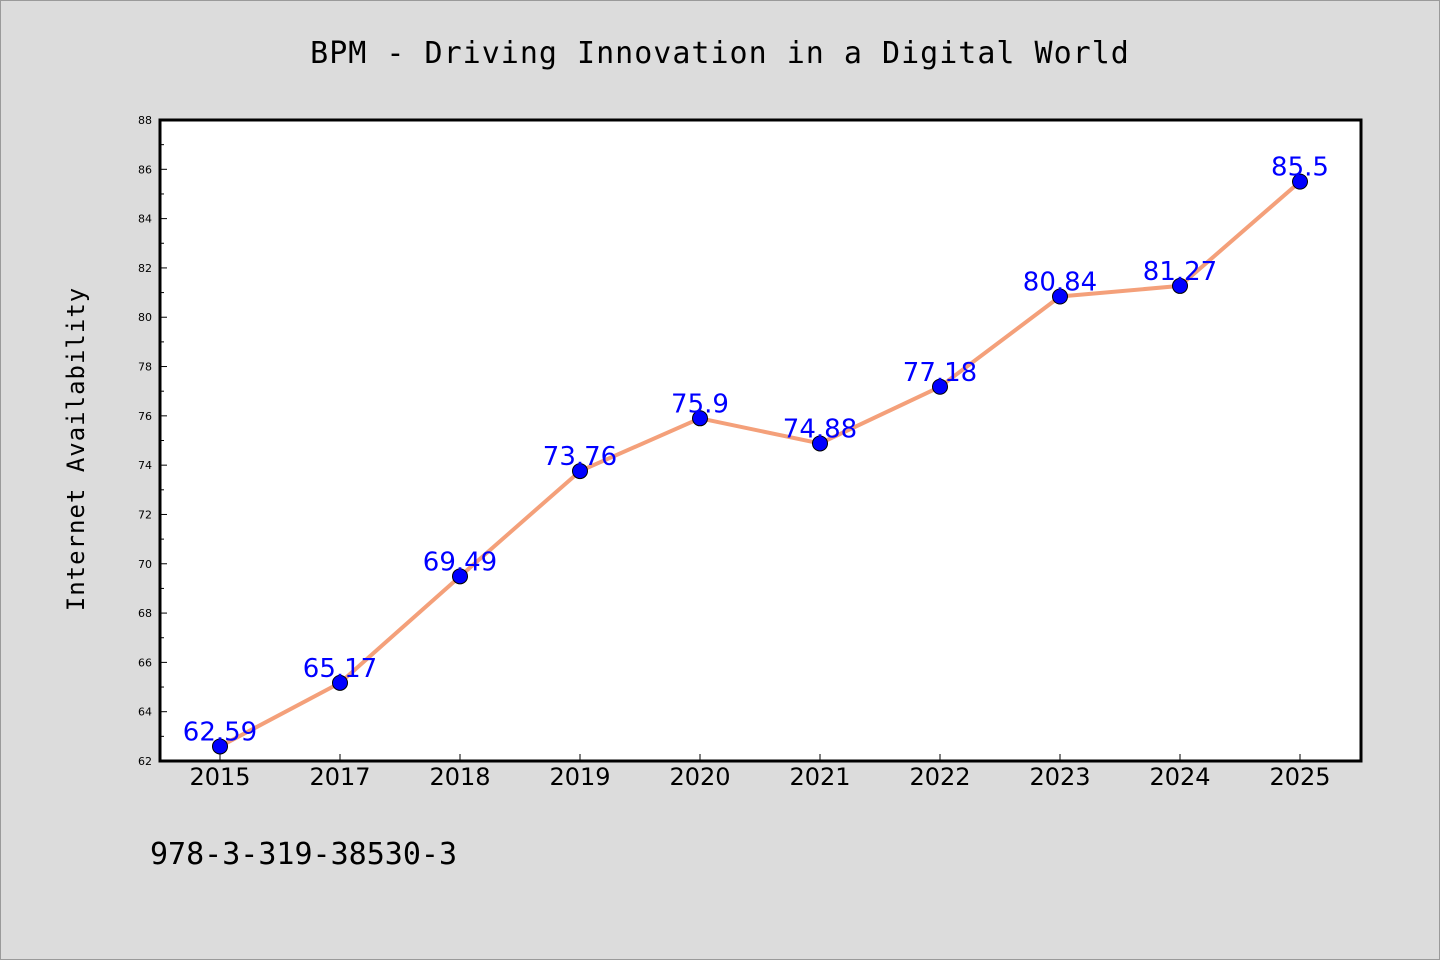 This screenshot has width=1440, height=960. Describe the element at coordinates (219, 777) in the screenshot. I see `x-tick-label: 2015` at that location.